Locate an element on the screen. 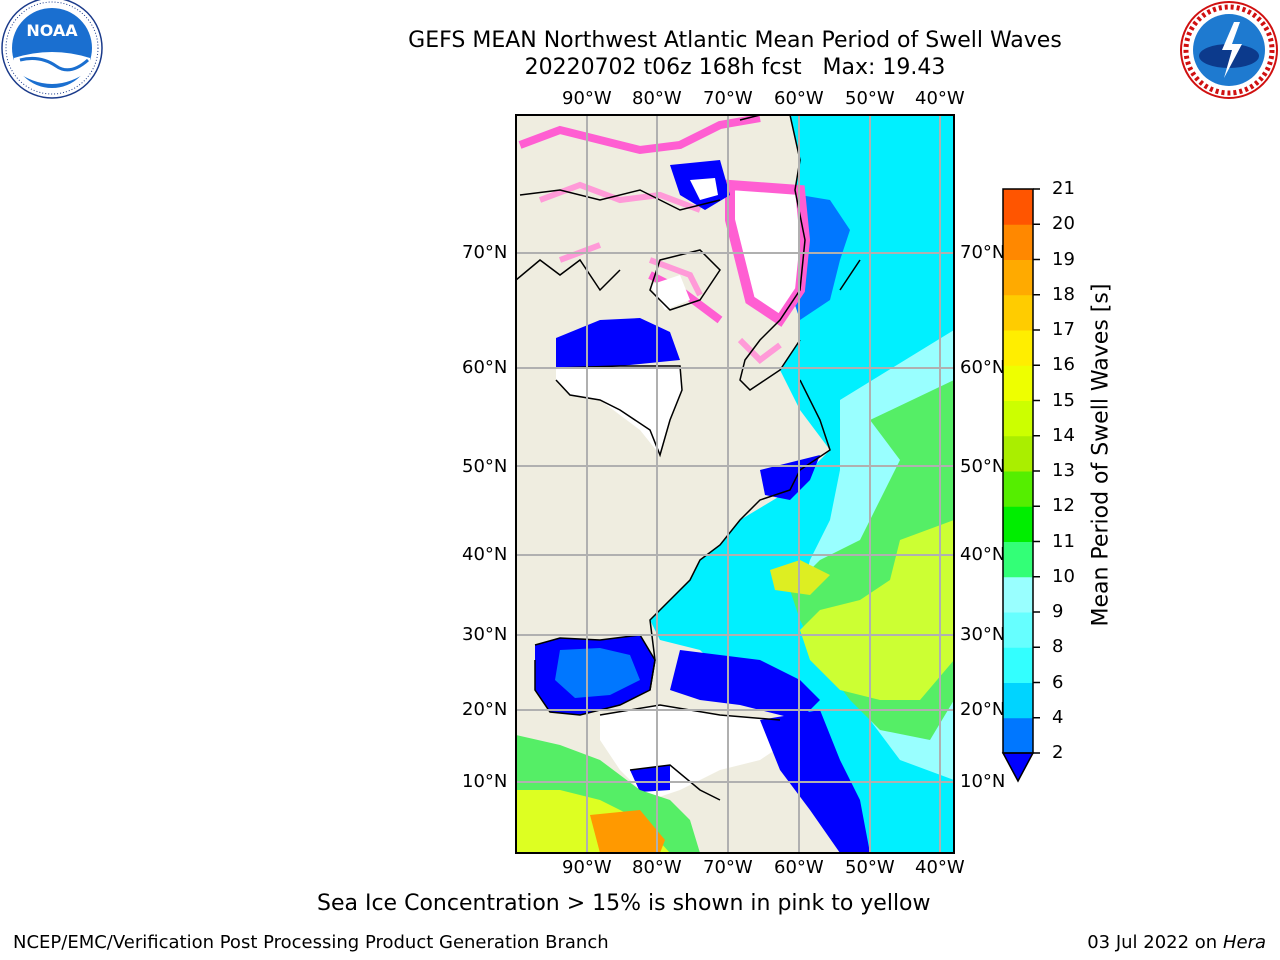 The width and height of the screenshot is (1280, 960). noaa-logo-text: NOAA is located at coordinates (52, 30).